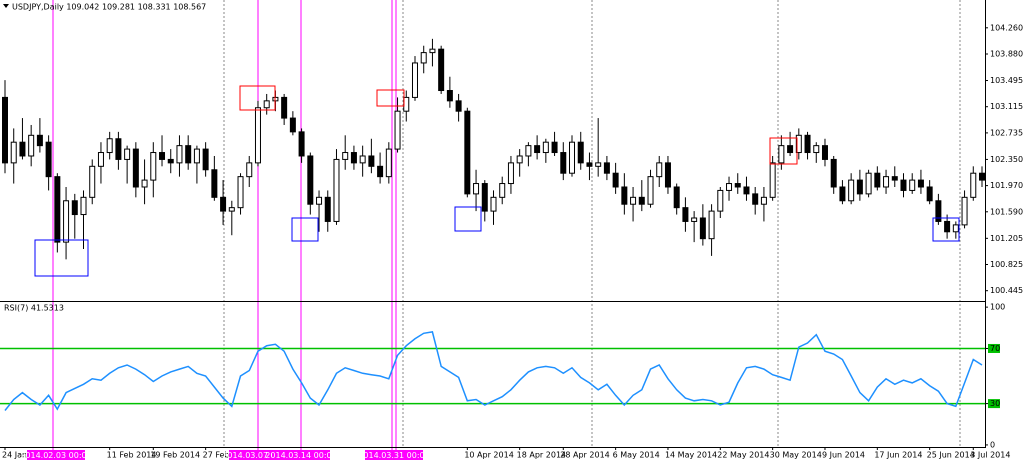 The width and height of the screenshot is (1024, 463). Describe the element at coordinates (1006, 27) in the screenshot. I see `y-tick-label: 104.260` at that location.